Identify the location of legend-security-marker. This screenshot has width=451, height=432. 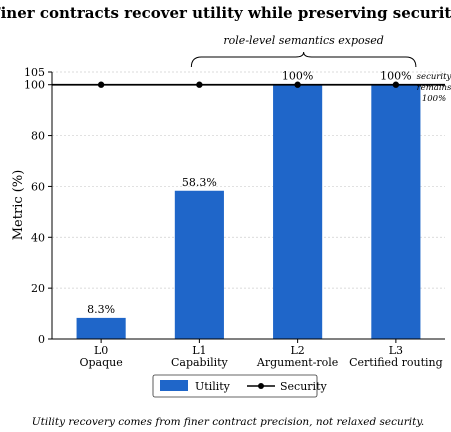
(261, 386).